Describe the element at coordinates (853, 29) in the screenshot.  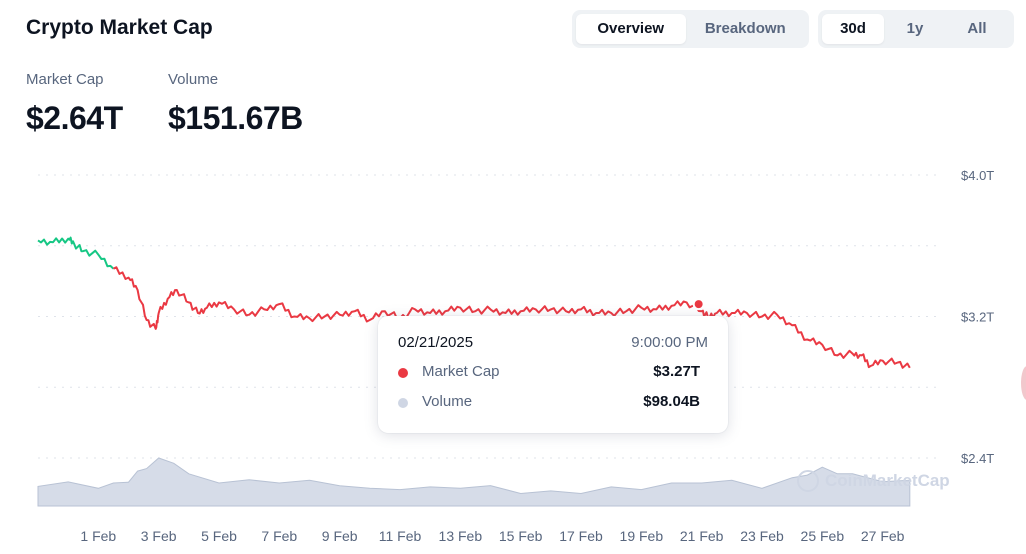
I see `range-30d-button: 30d` at that location.